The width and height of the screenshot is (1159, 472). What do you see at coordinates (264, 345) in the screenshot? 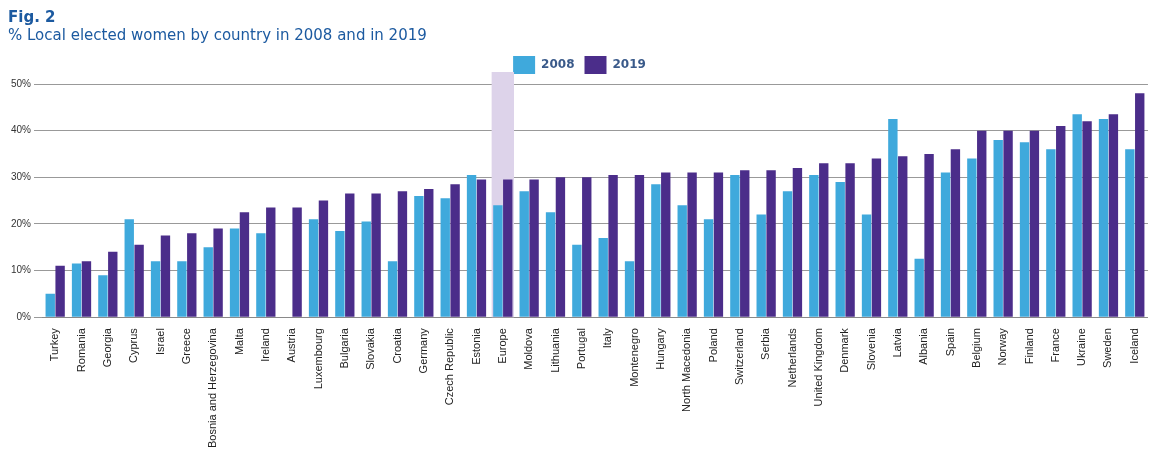
I see `x-tick-label: Ireland` at bounding box center [264, 345].